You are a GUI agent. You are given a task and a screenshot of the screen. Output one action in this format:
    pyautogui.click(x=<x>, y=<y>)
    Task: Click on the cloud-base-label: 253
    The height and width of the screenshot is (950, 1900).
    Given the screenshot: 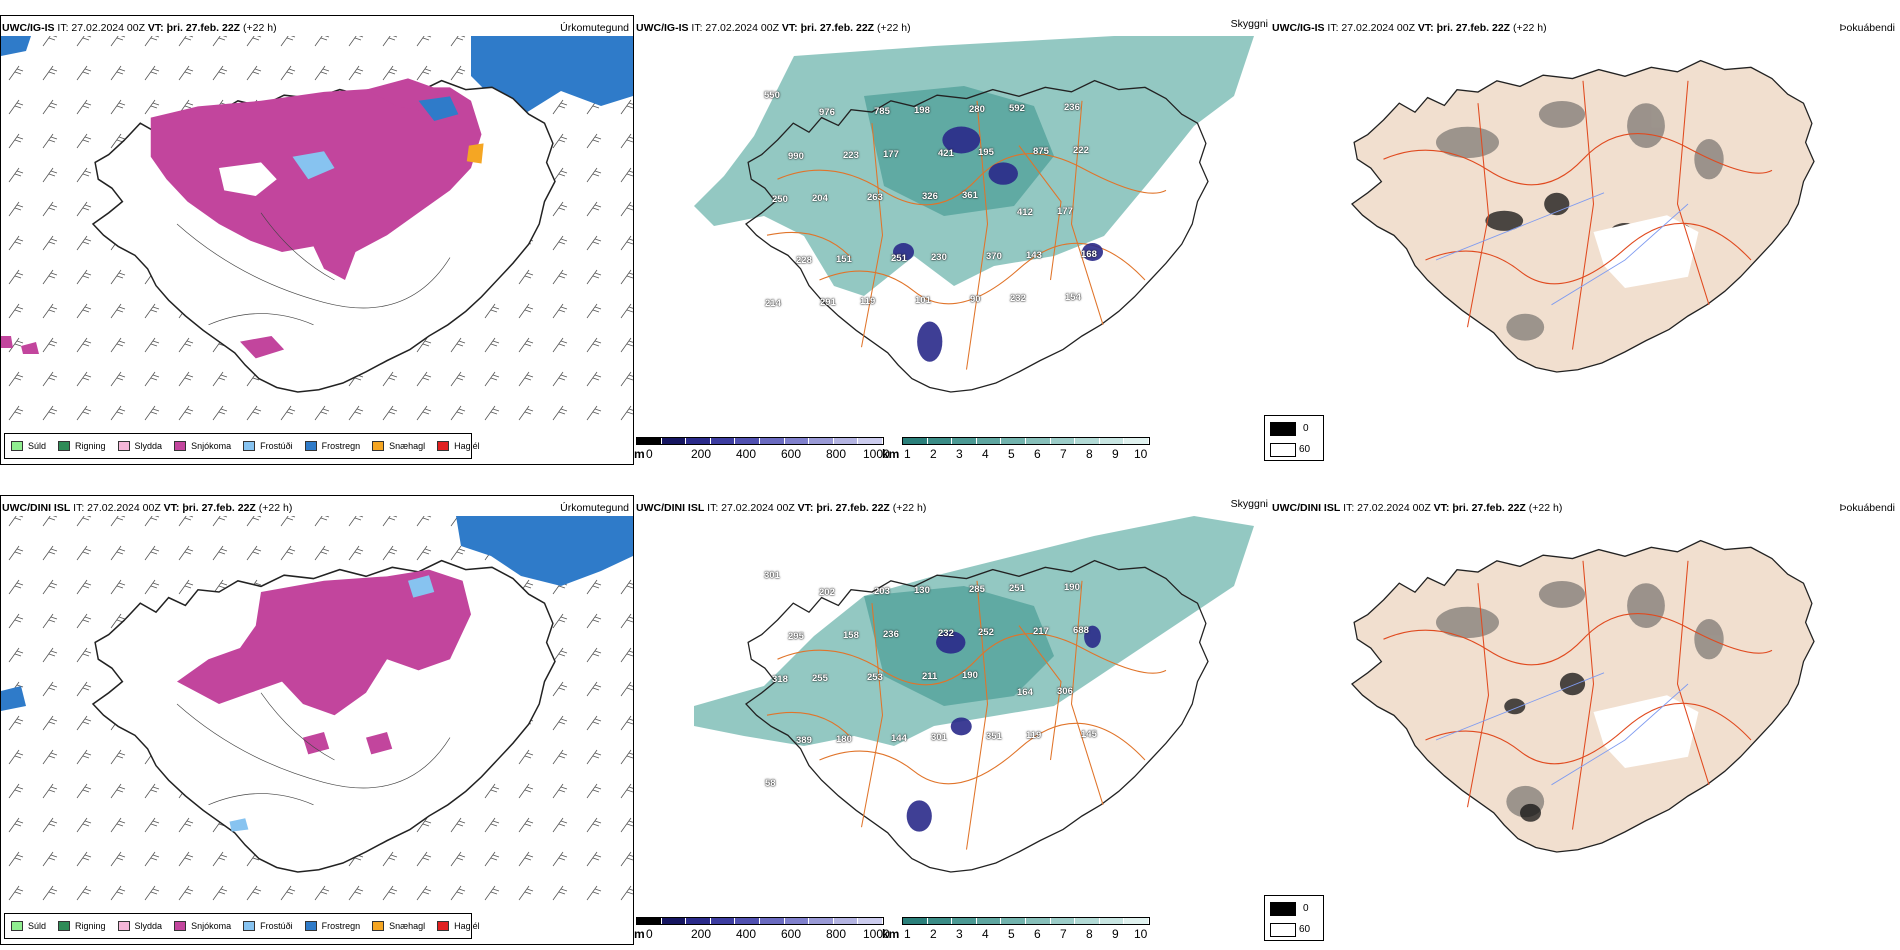 What is the action you would take?
    pyautogui.click(x=875, y=677)
    